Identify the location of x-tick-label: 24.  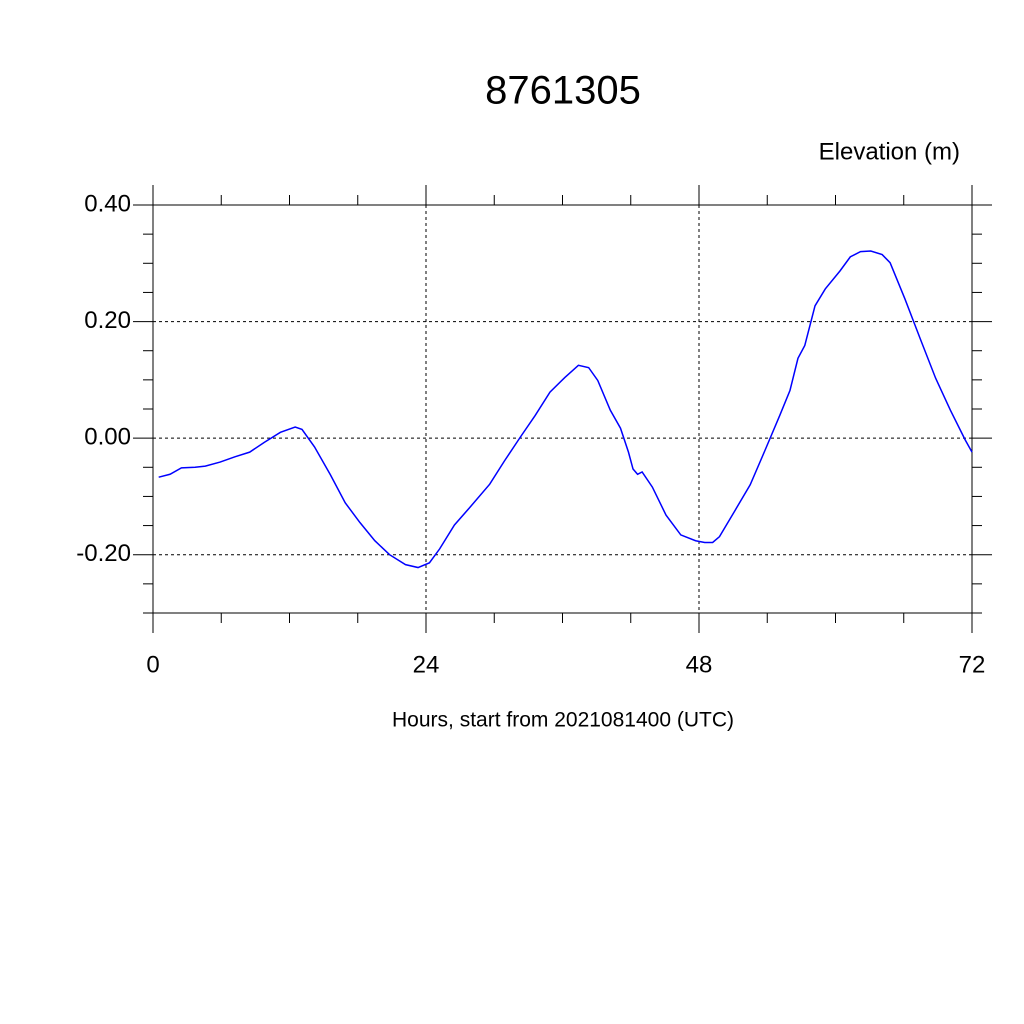
(426, 664).